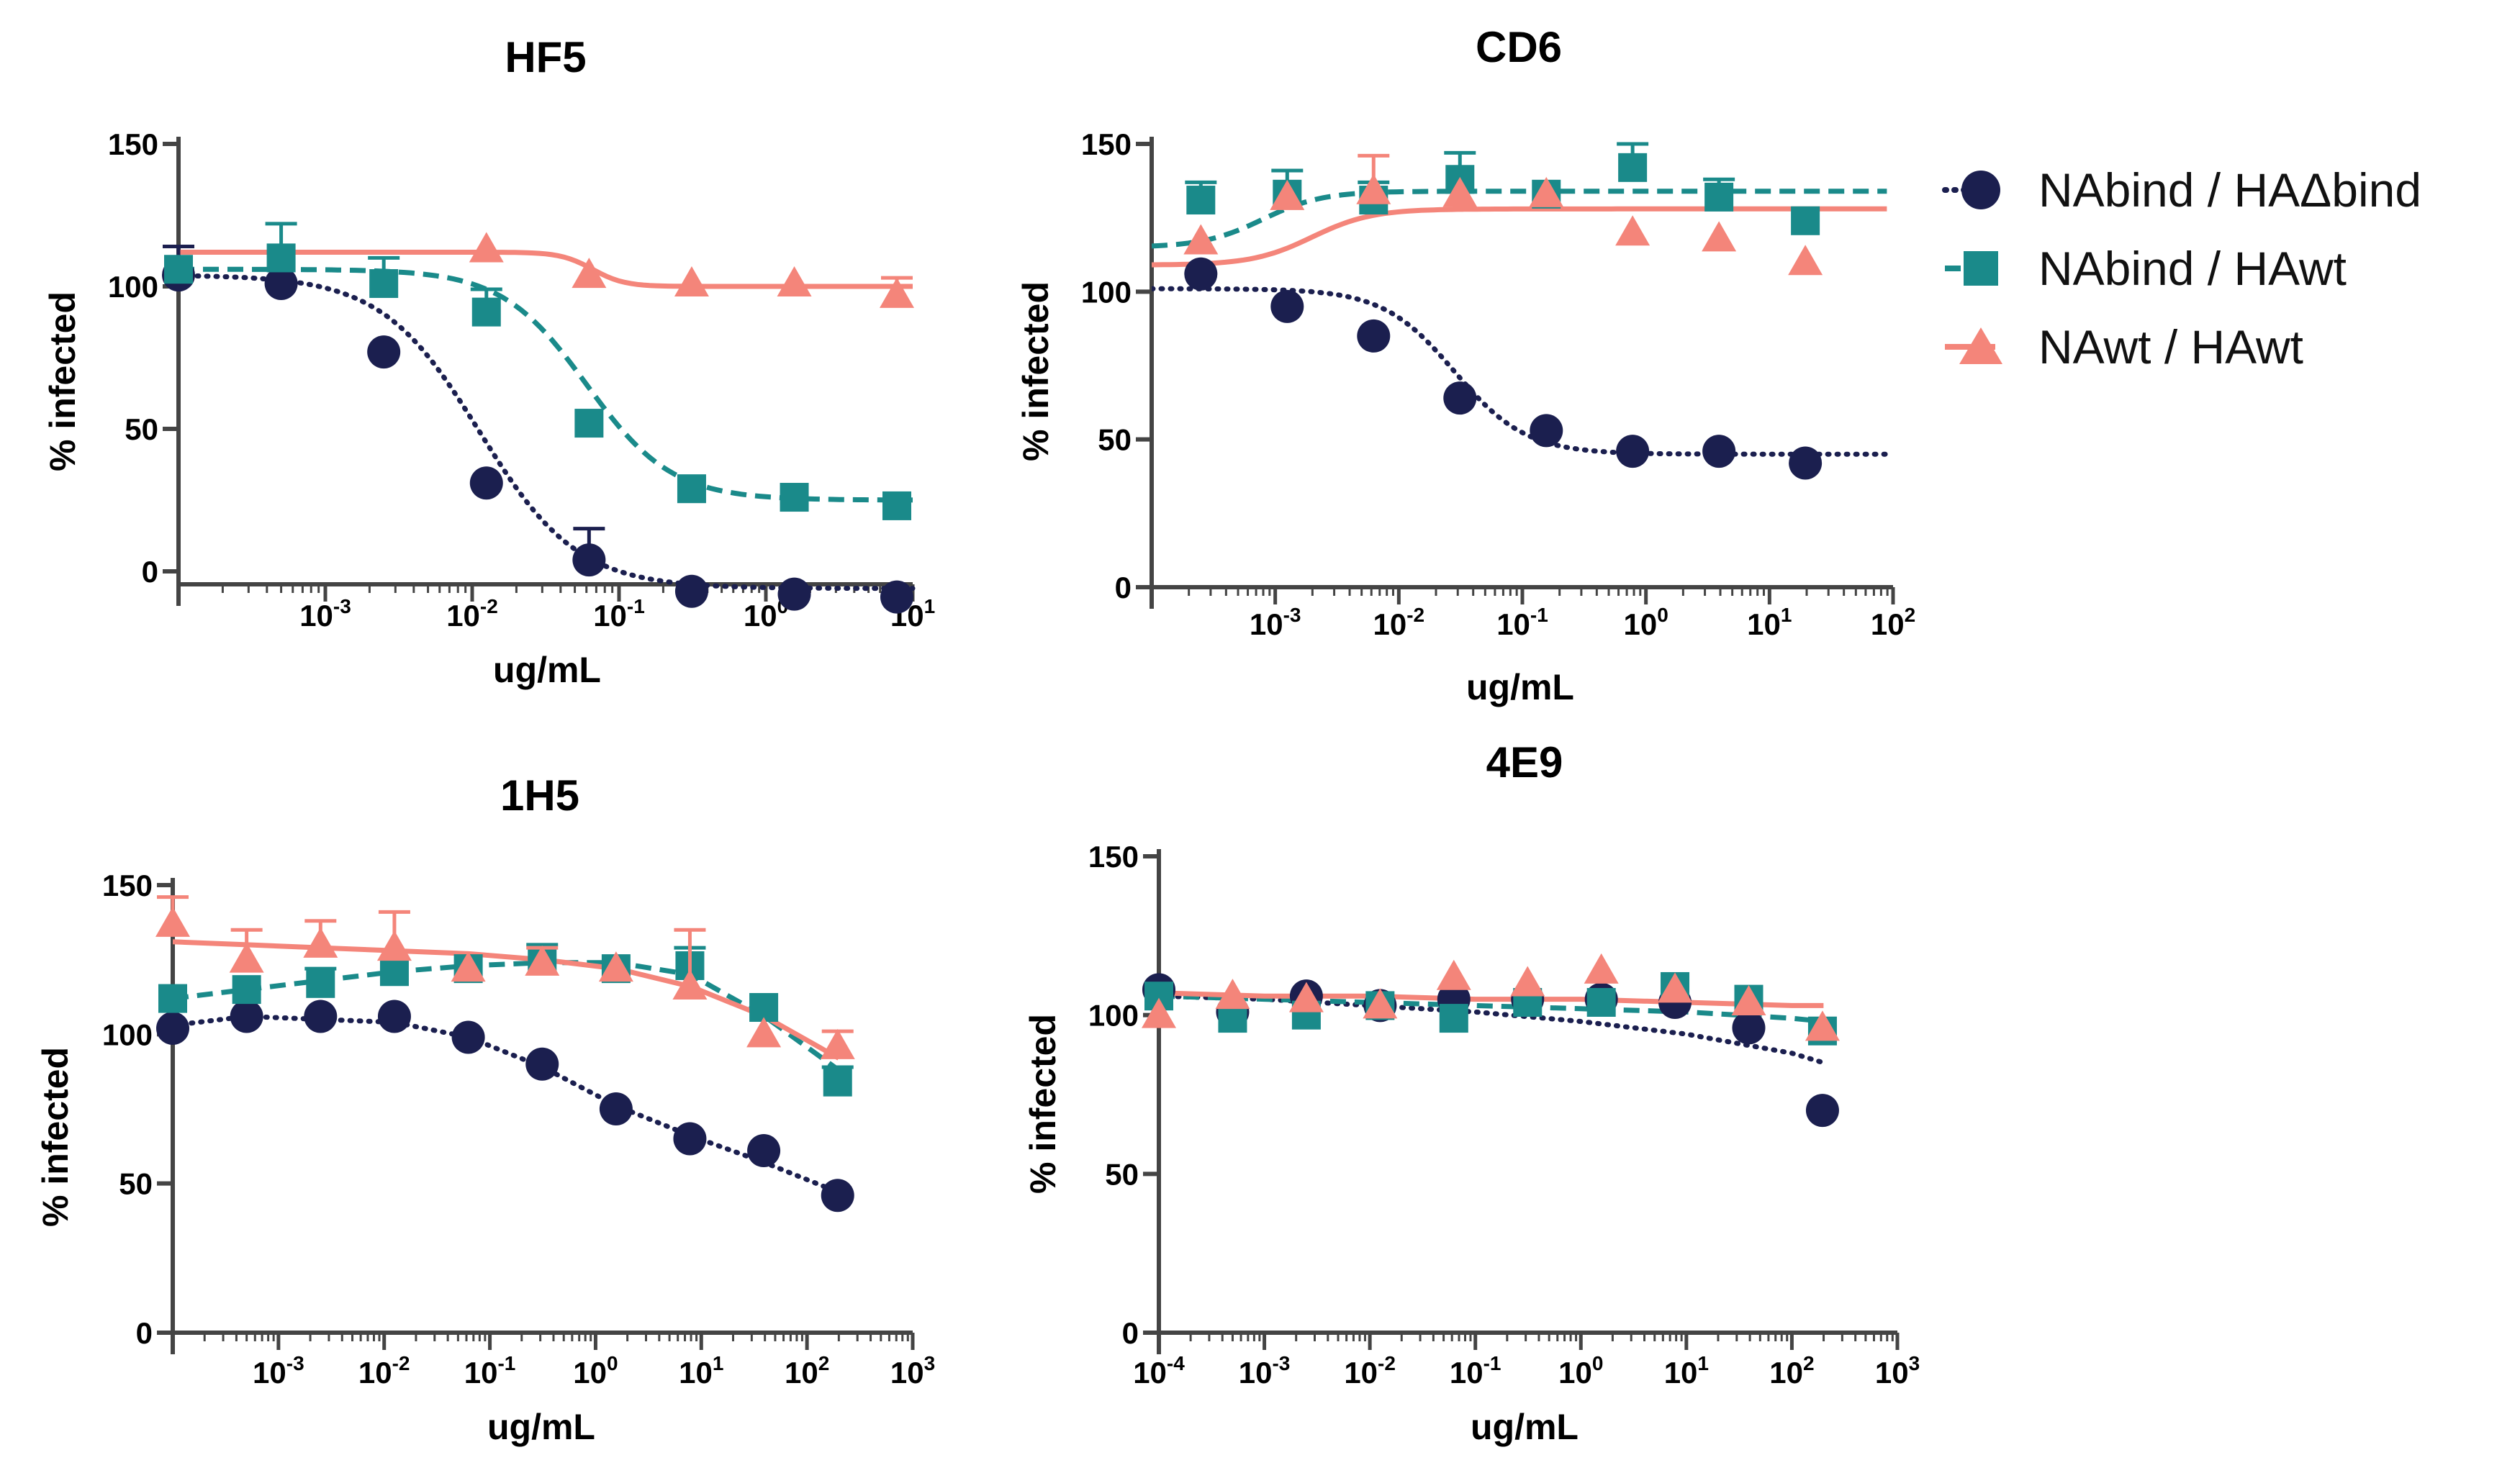 The height and width of the screenshot is (1473, 2520). I want to click on legend-item-nabind-hadbind: NAbind / HAΔbind, so click(2181, 190).